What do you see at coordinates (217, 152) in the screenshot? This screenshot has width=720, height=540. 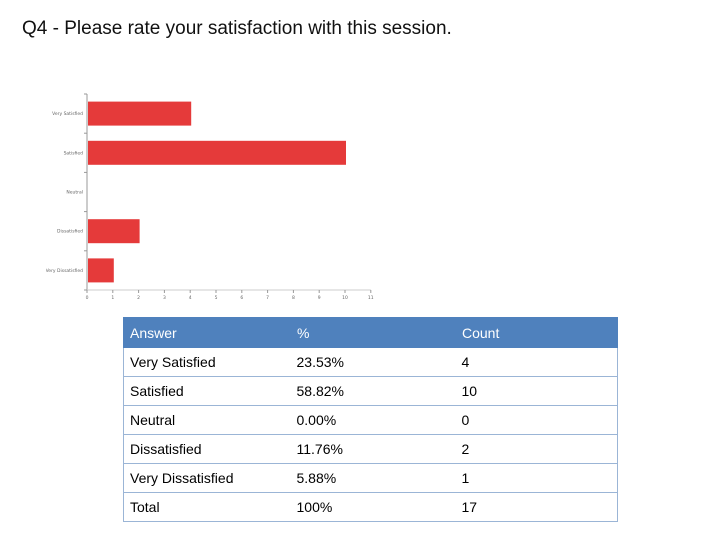 I see `bar-satisfied` at bounding box center [217, 152].